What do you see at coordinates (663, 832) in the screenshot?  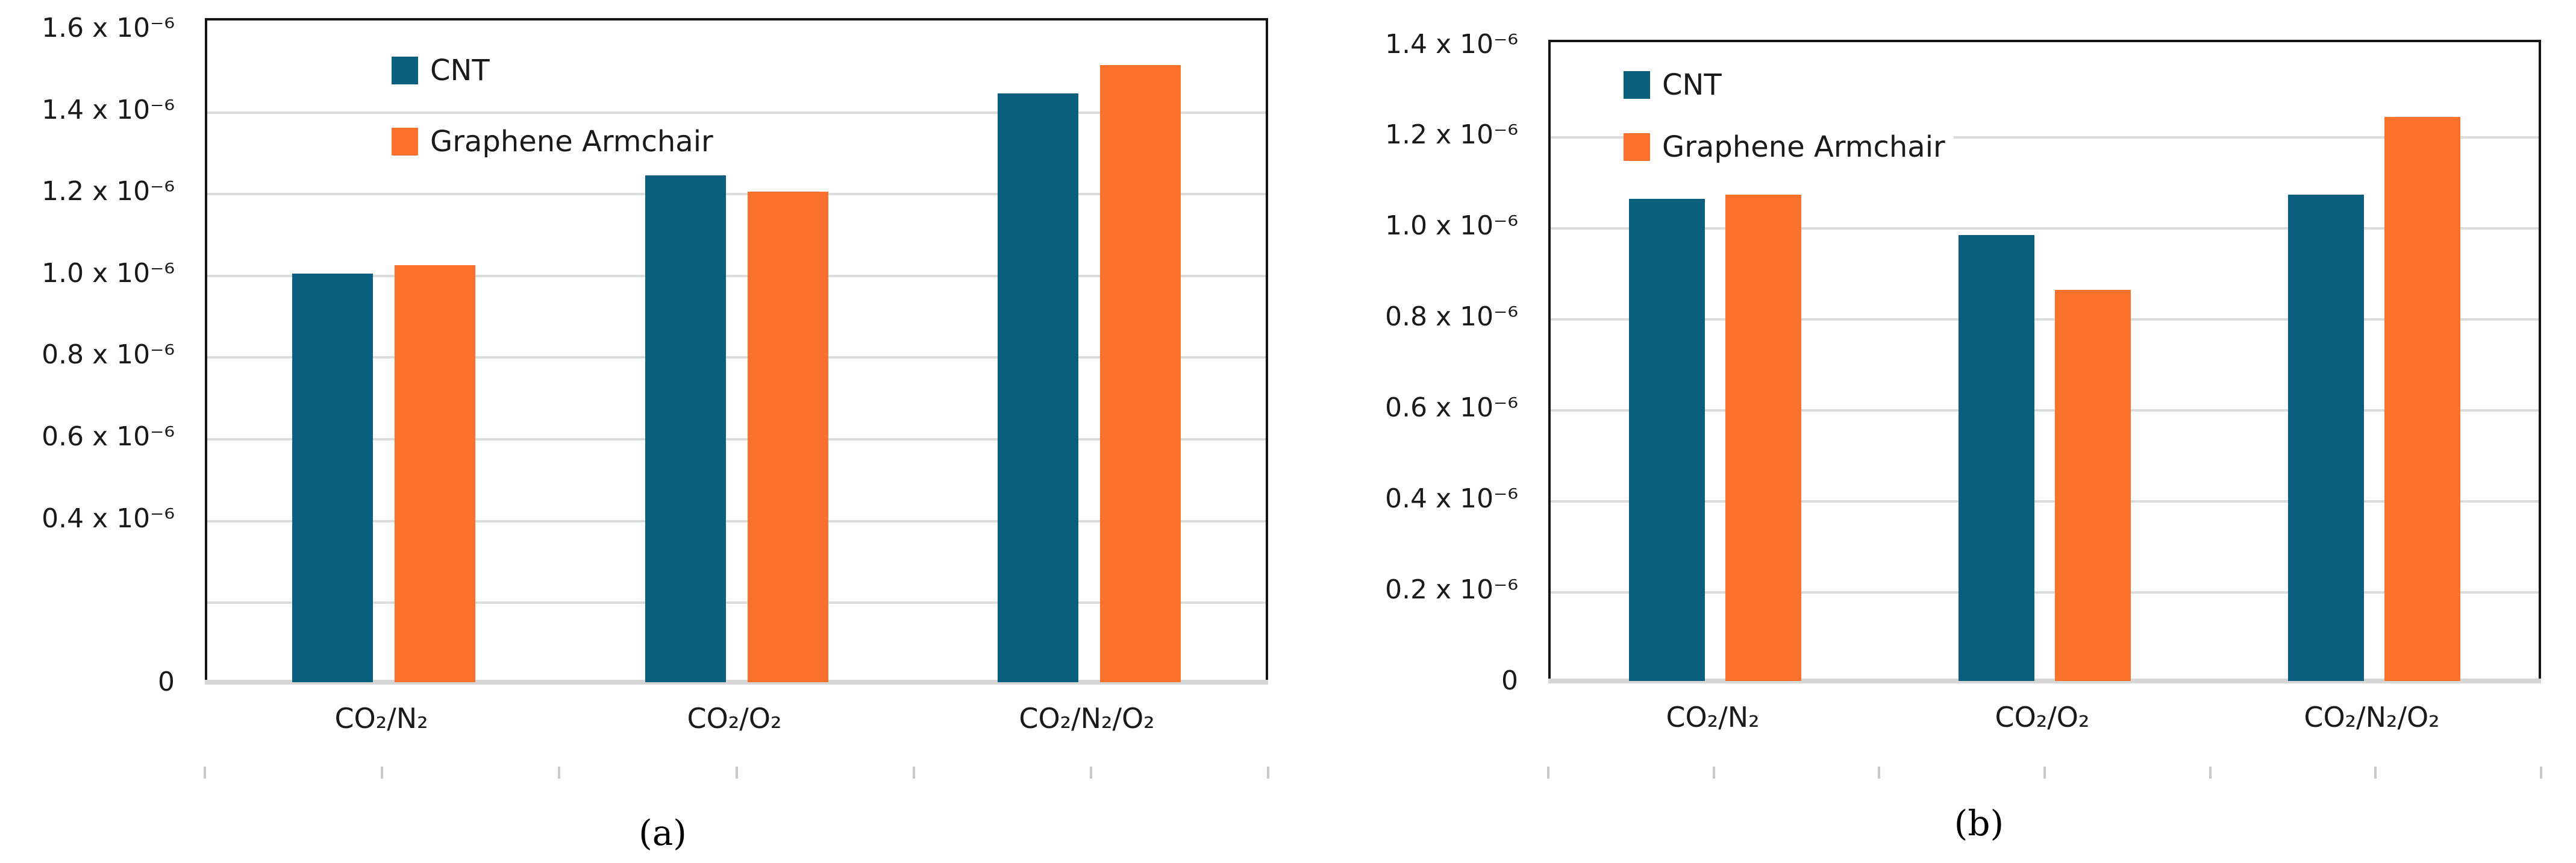 I see `caption-a: (a)` at bounding box center [663, 832].